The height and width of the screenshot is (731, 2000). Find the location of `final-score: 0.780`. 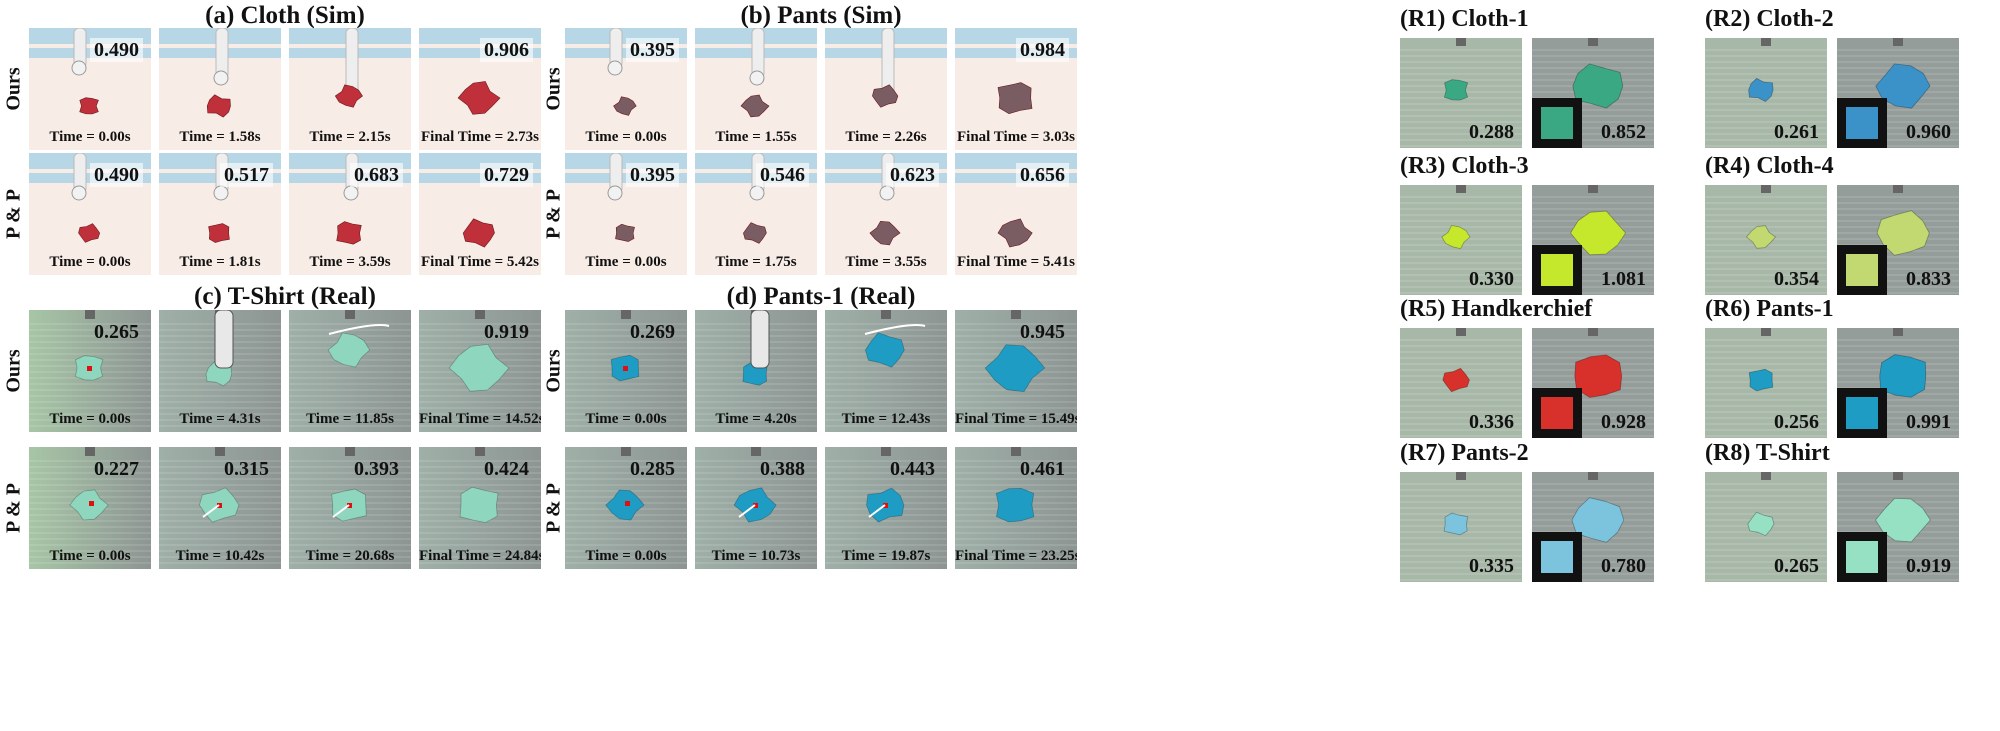

final-score: 0.780 is located at coordinates (1623, 566).